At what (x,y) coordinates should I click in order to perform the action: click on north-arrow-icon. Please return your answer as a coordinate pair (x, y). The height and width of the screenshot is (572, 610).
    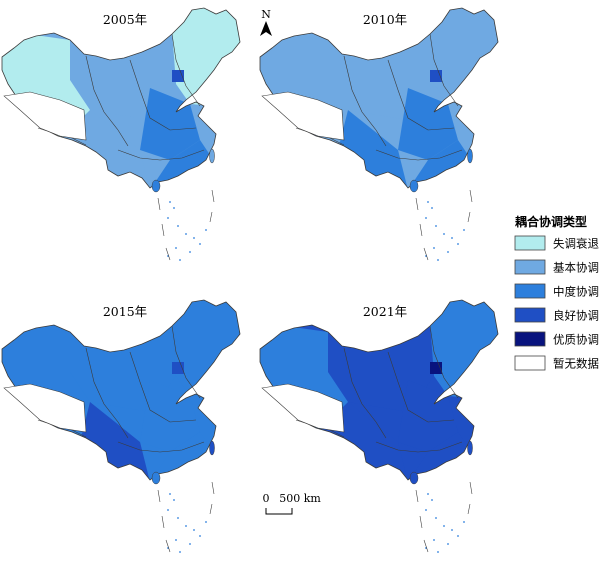
    Looking at the image, I should click on (266, 28).